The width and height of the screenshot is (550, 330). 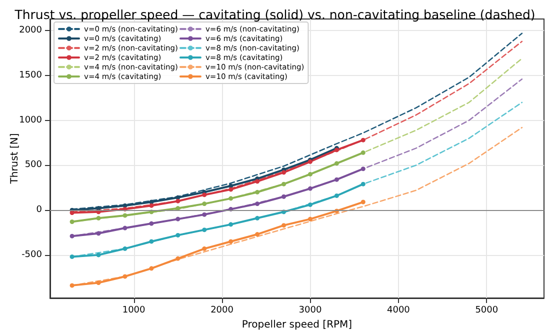 What do you see at coordinates (15, 159) in the screenshot?
I see `y-axis-title: Thrust [N]` at bounding box center [15, 159].